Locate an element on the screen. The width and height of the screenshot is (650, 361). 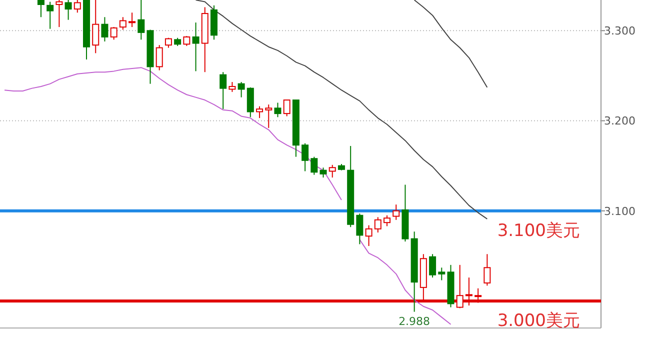
y-tick-label: 3.200 is located at coordinates (620, 121).